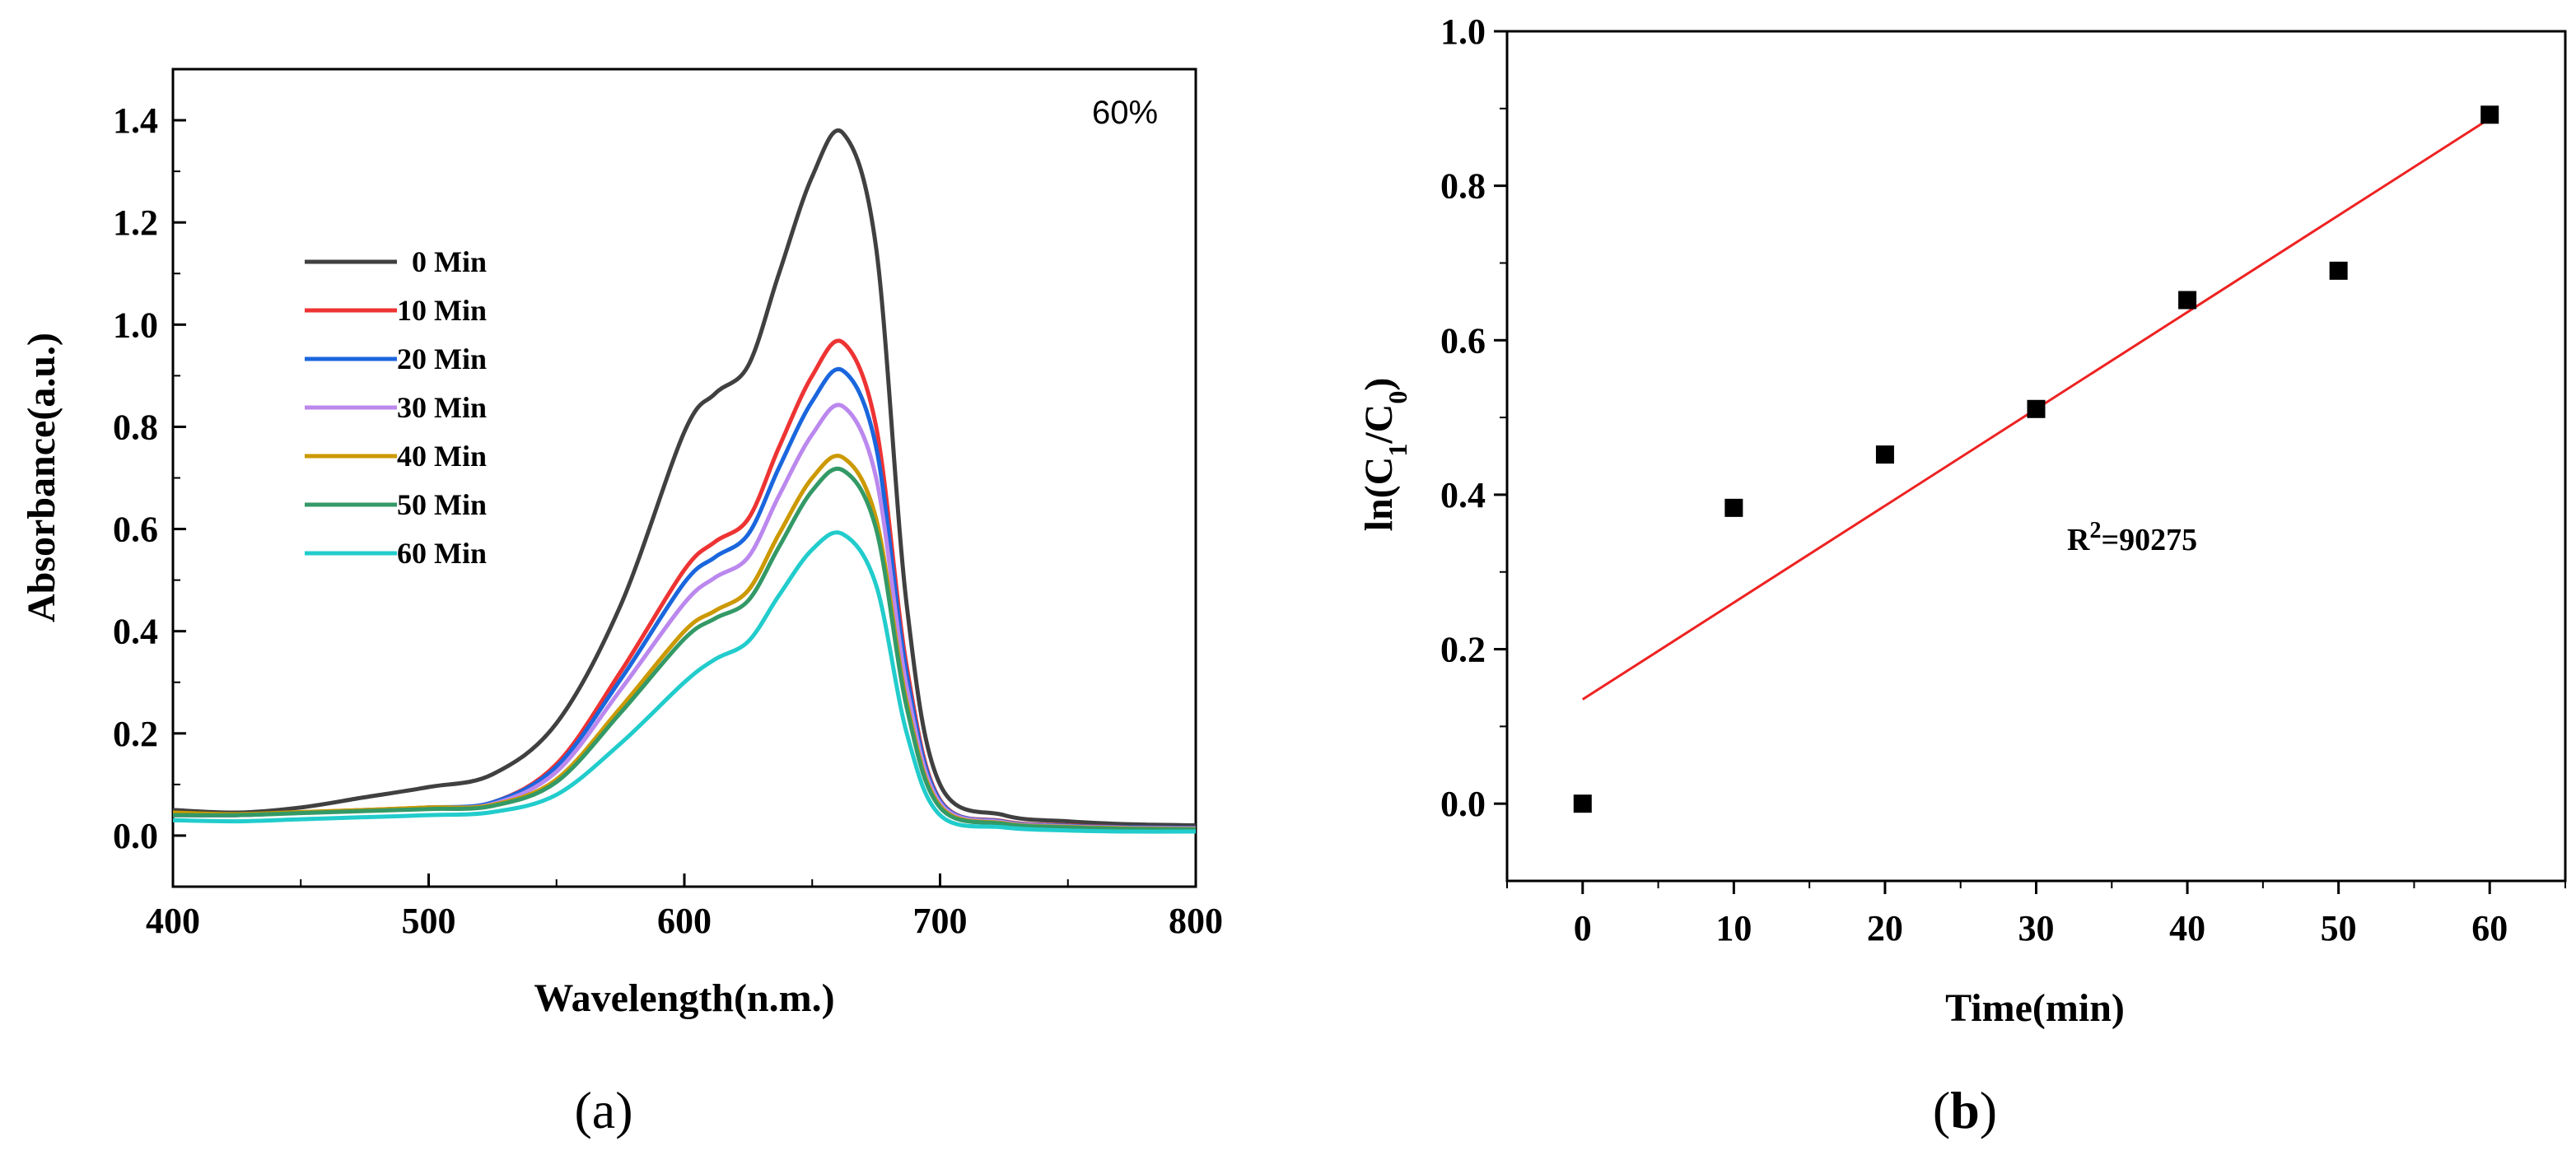 This screenshot has height=1160, width=2576. I want to click on x-tick-label-b: 40, so click(2187, 928).